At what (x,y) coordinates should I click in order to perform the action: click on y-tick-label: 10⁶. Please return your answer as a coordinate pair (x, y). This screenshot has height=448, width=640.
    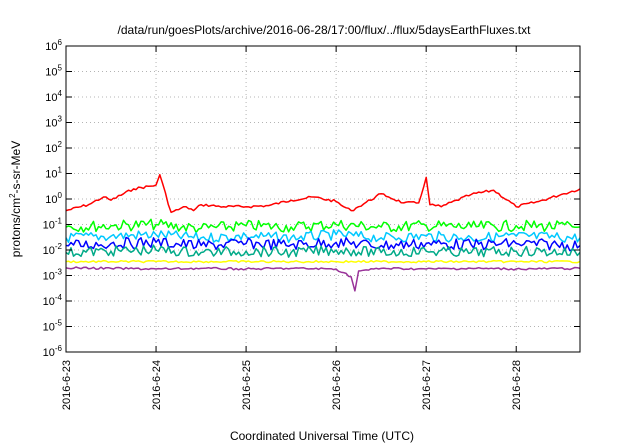
    Looking at the image, I should click on (53, 45).